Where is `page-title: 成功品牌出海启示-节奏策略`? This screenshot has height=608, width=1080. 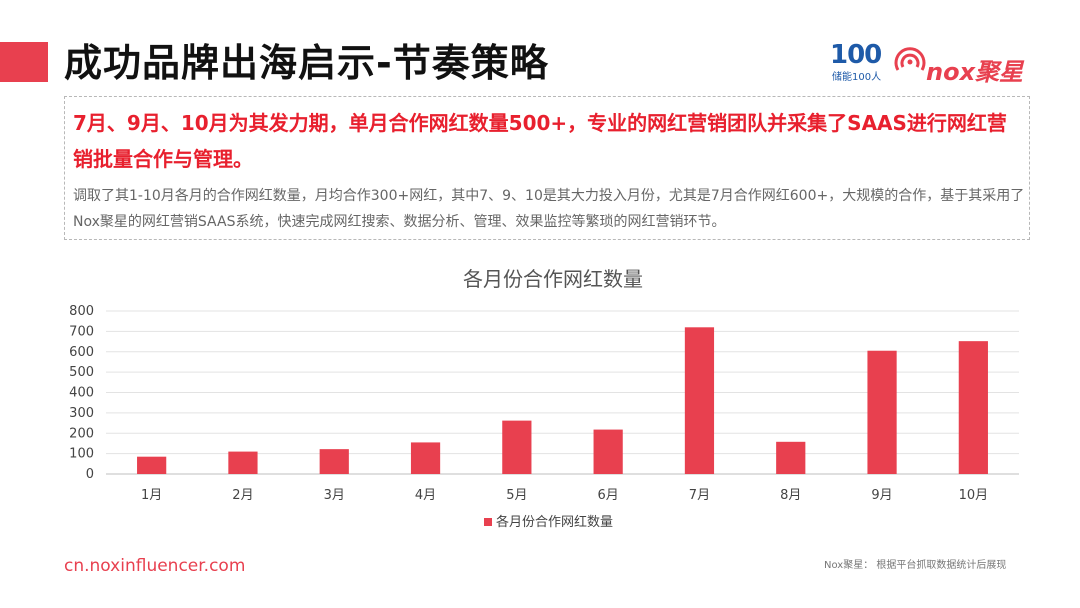 page-title: 成功品牌出海启示-节奏策略 is located at coordinates (306, 63).